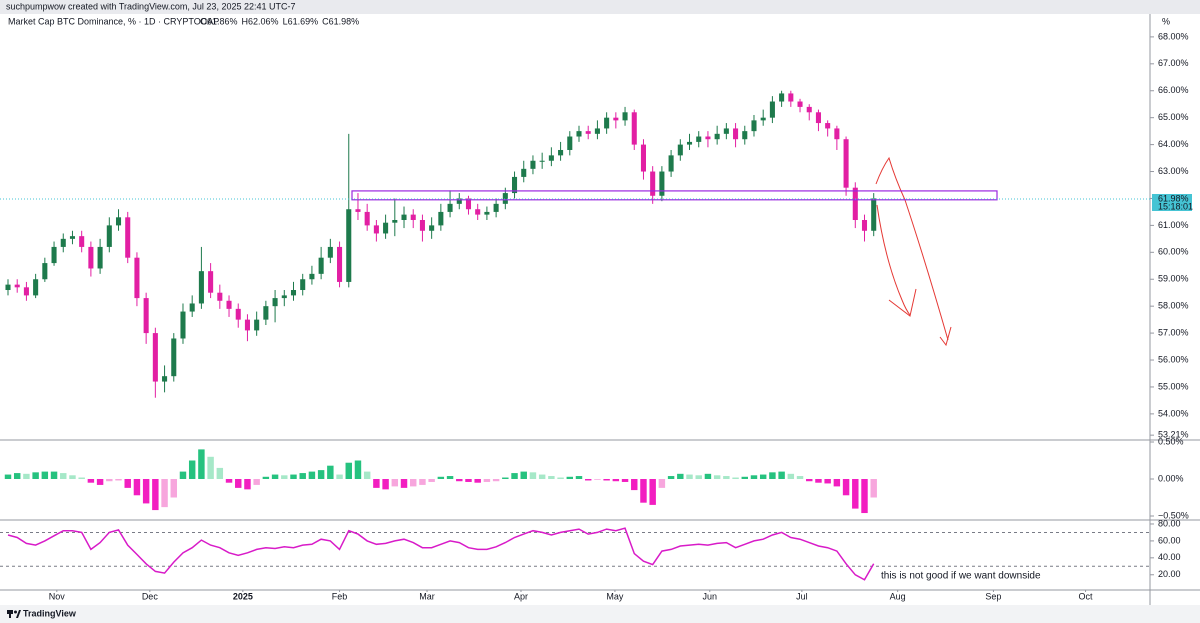 Image resolution: width=1200 pixels, height=623 pixels. Describe the element at coordinates (600, 7) in the screenshot. I see `header-bar` at that location.